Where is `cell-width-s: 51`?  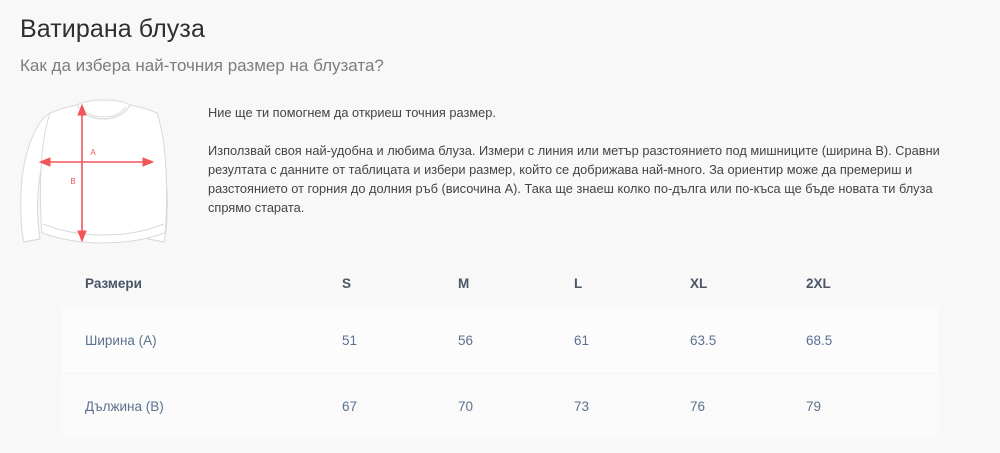 cell-width-s: 51 is located at coordinates (400, 340).